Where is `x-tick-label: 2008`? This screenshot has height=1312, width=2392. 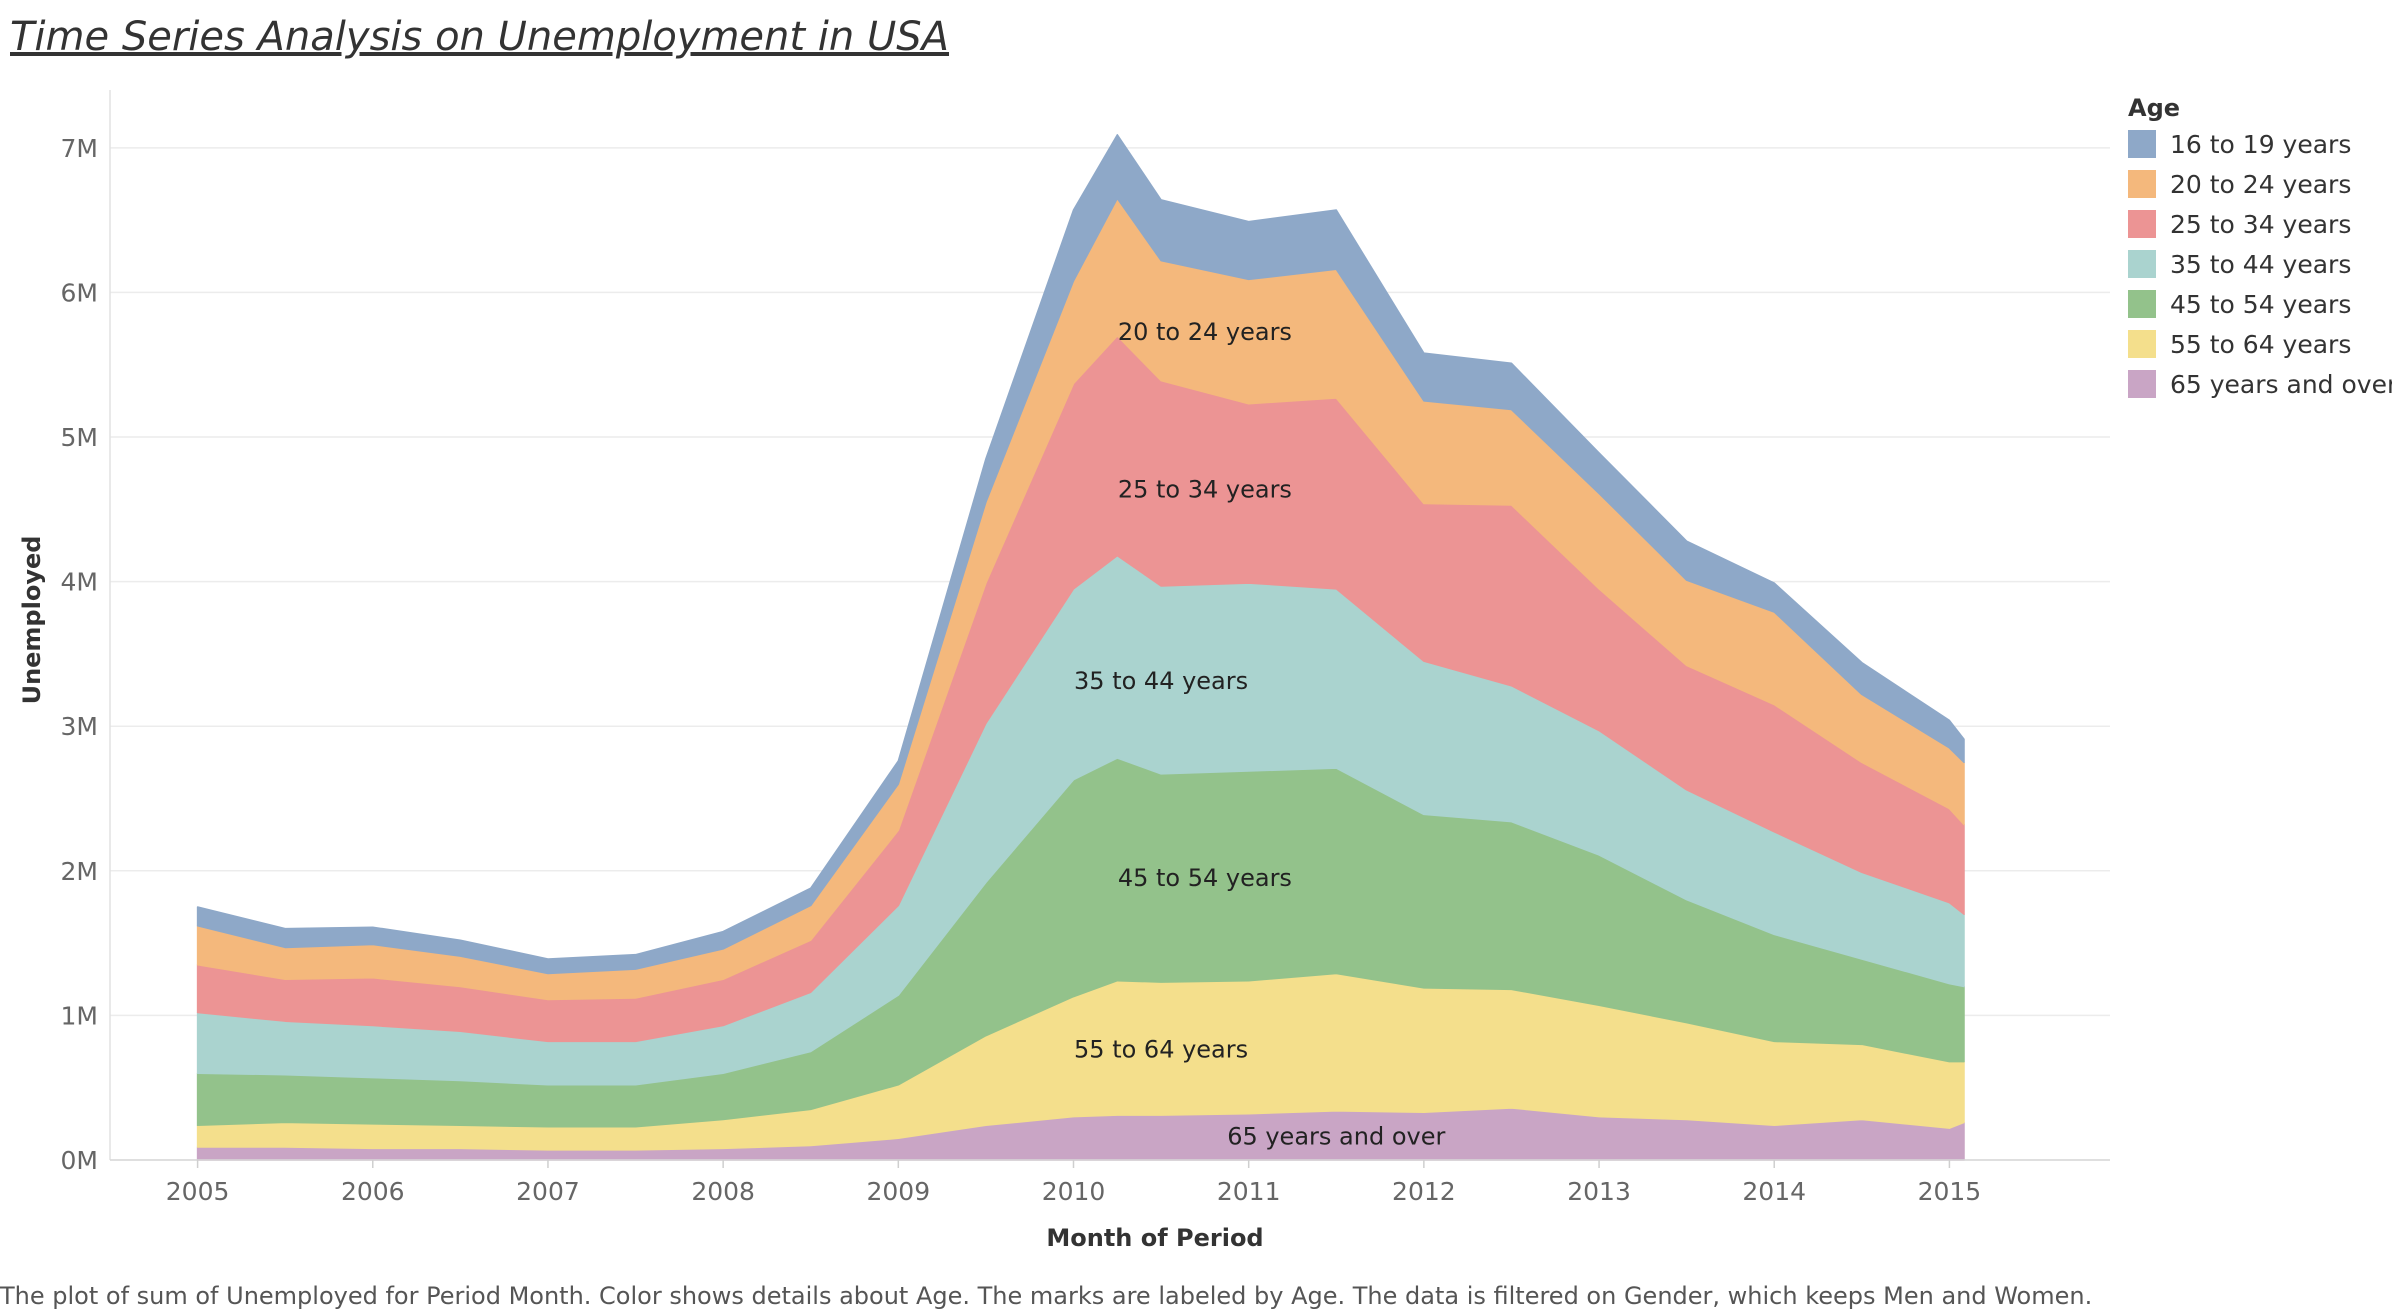
x-tick-label: 2008 is located at coordinates (723, 1191).